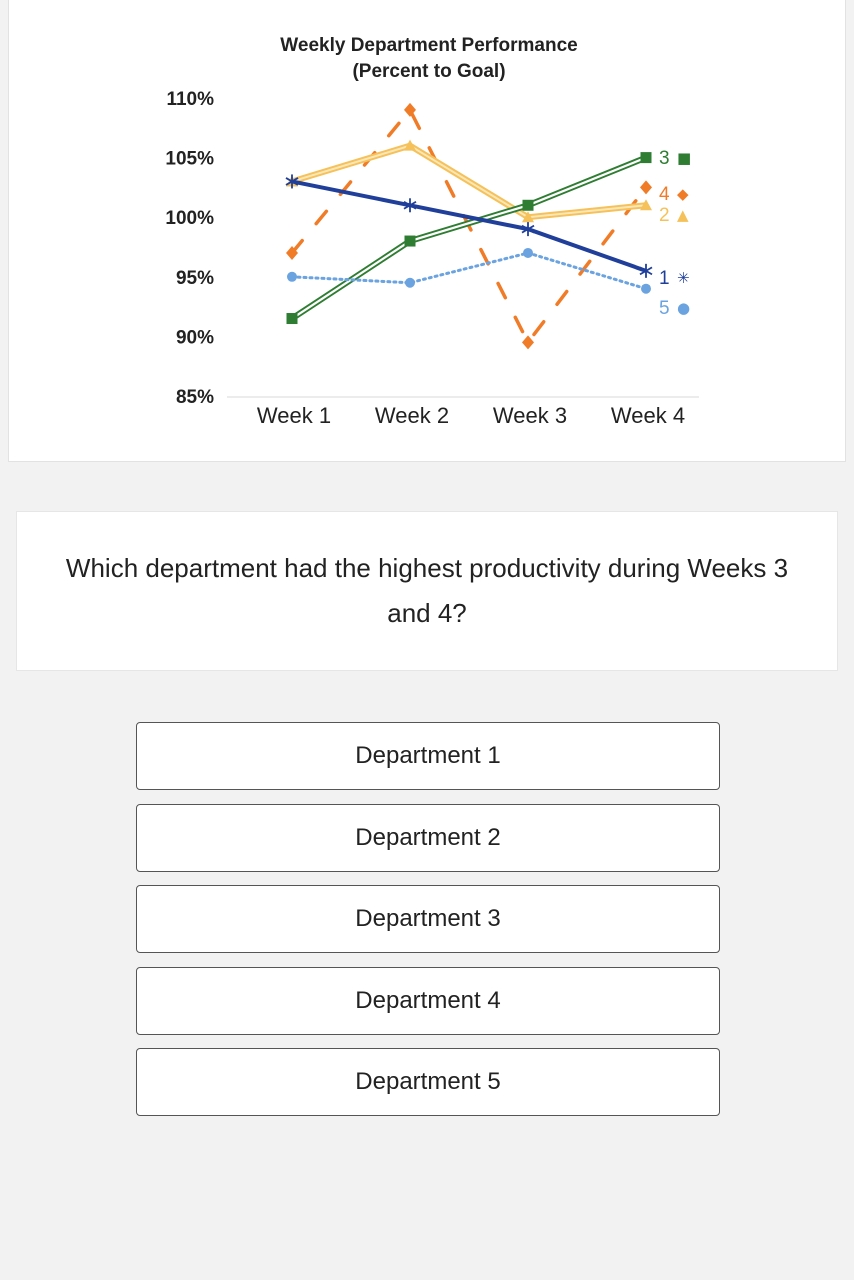 This screenshot has width=854, height=1280. Describe the element at coordinates (469, 181) in the screenshot. I see `series-2-line-inner` at that location.